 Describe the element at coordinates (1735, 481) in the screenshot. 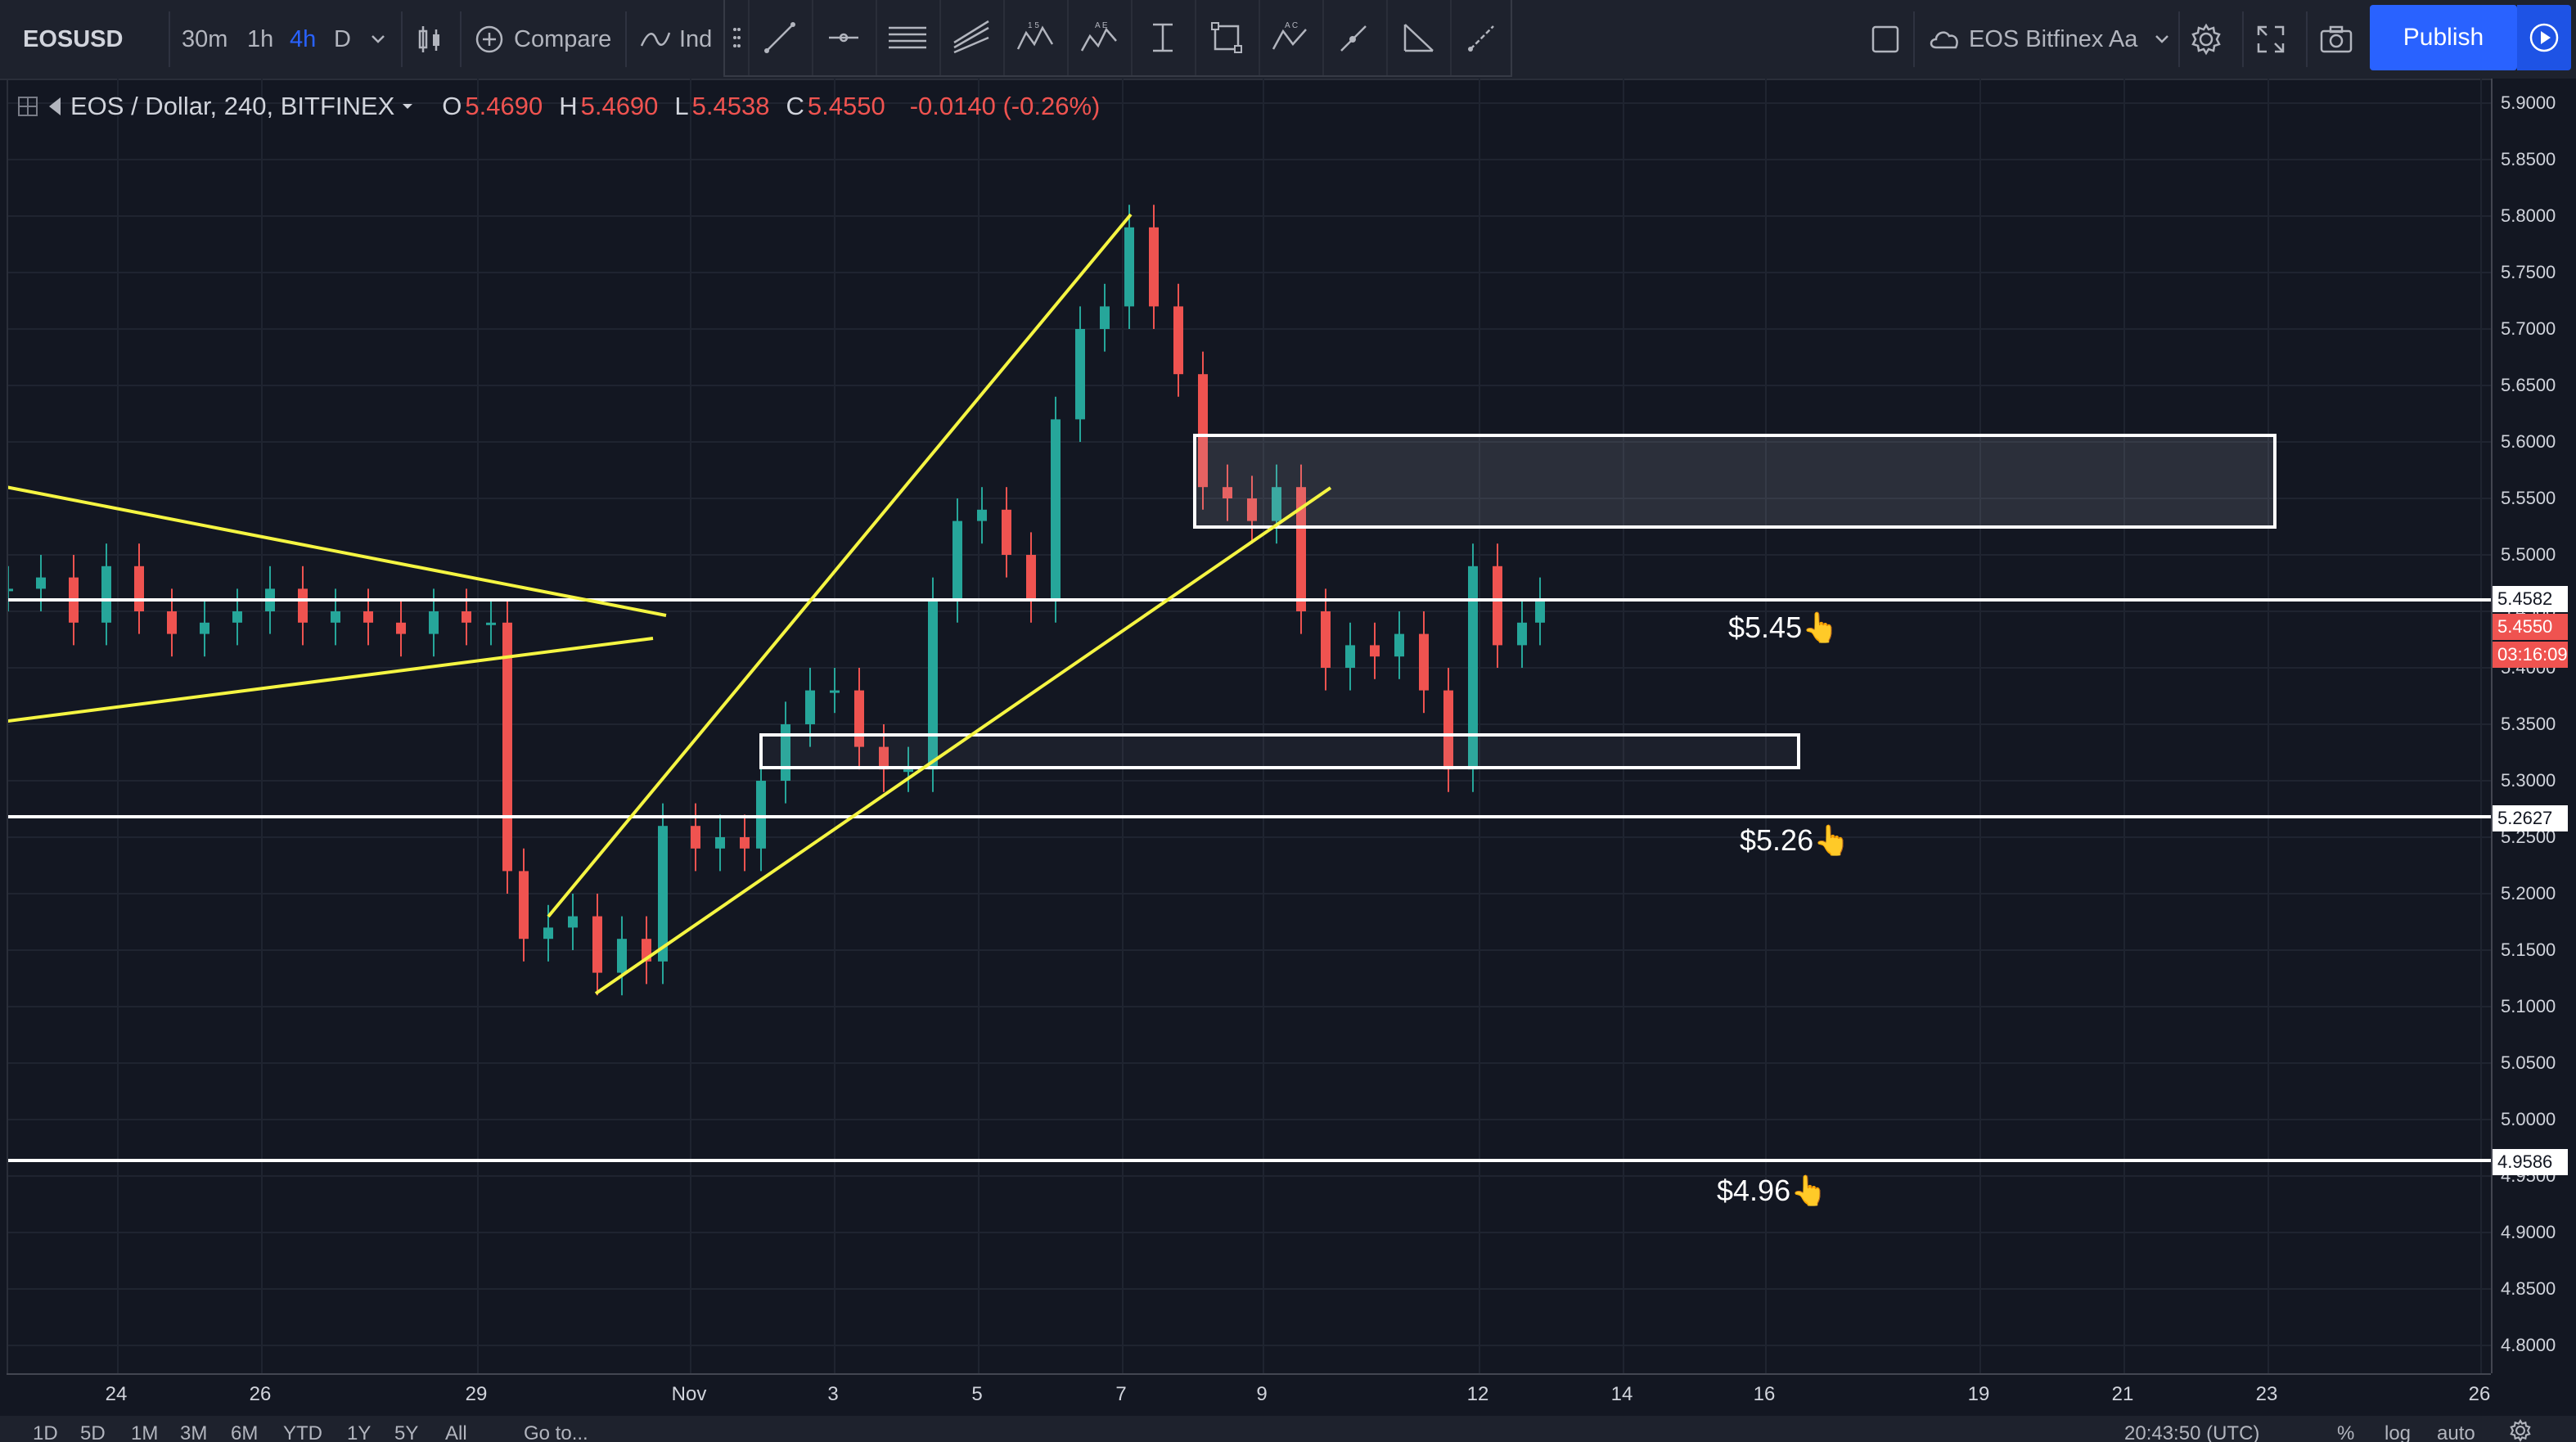

I see `resistance-zone-box` at that location.